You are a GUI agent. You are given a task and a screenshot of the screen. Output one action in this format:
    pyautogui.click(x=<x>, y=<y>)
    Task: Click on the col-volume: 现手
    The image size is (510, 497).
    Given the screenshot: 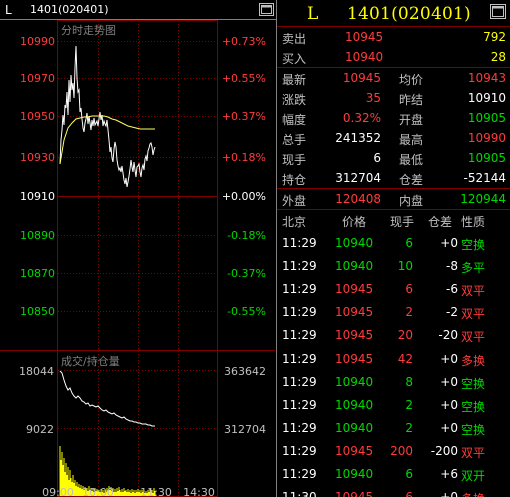 What is the action you would take?
    pyautogui.click(x=402, y=222)
    